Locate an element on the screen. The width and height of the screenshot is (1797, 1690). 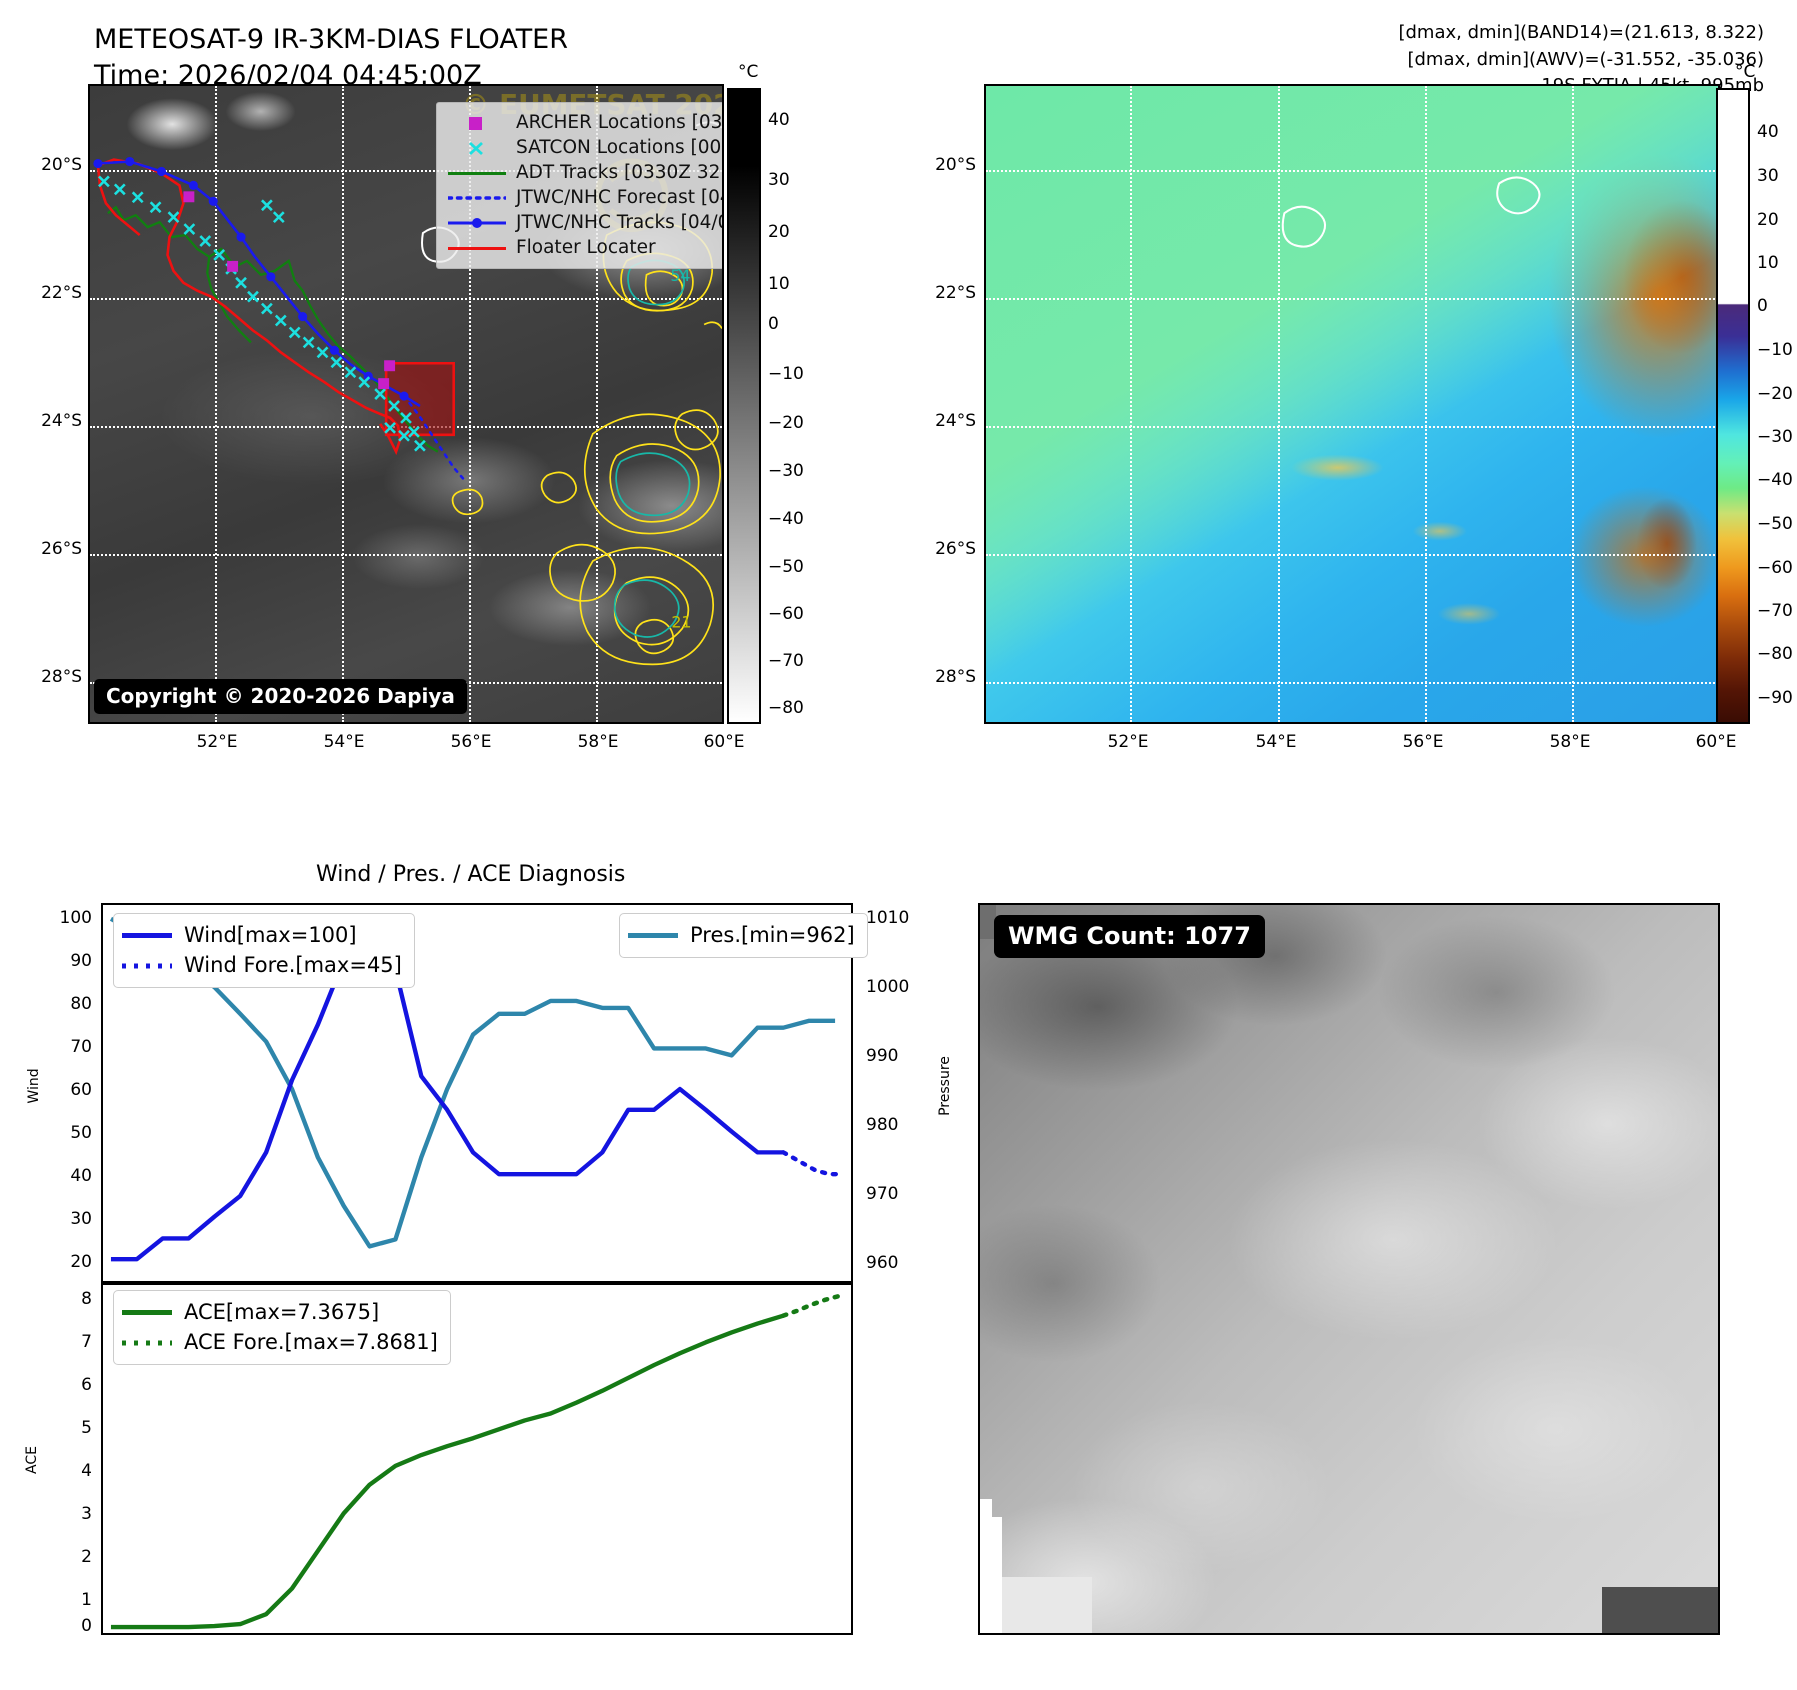
ace-ytick: 3 is located at coordinates (86, 1514).